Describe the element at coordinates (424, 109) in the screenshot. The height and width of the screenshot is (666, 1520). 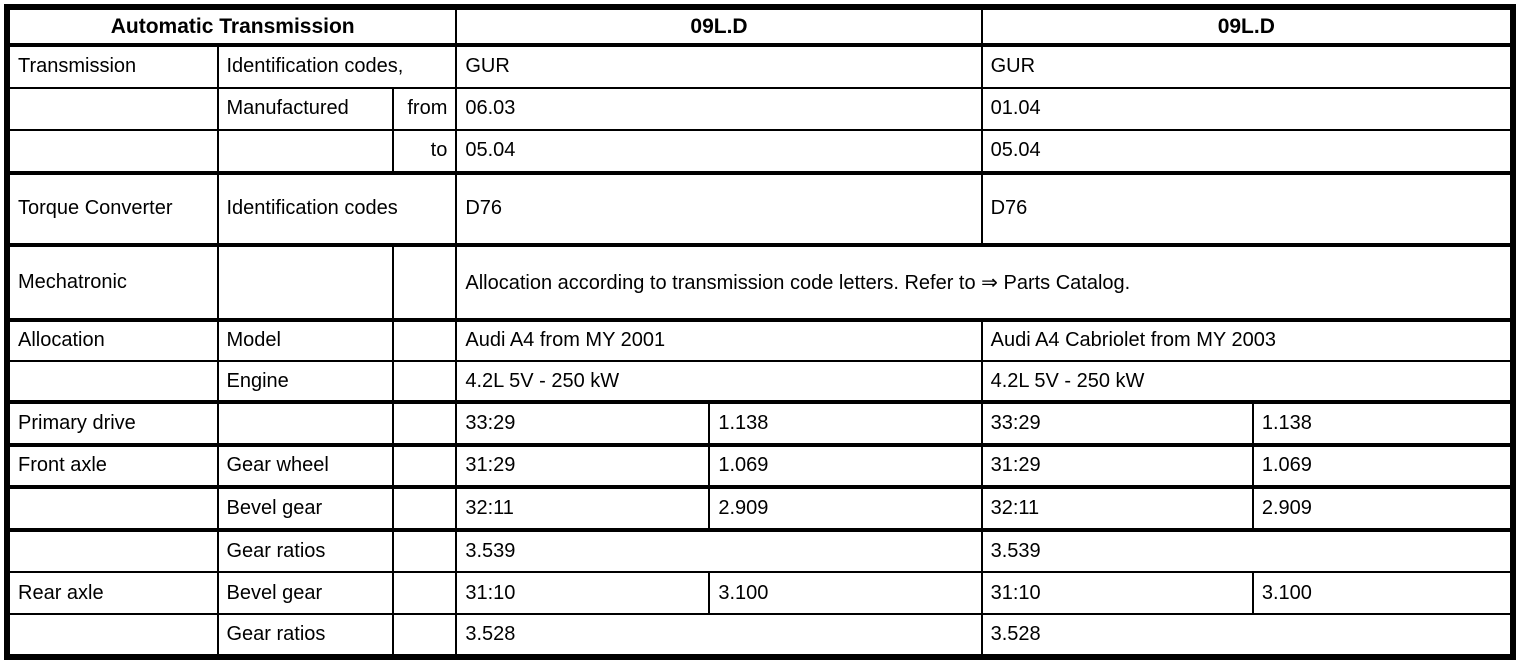
I see `range-key: from` at that location.